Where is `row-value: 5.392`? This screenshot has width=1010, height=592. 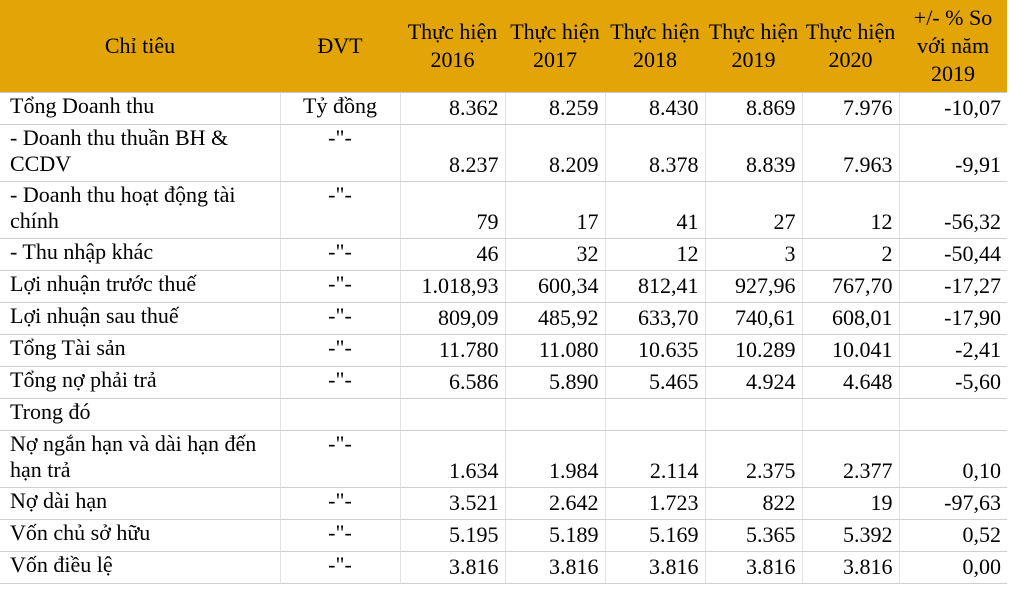 row-value: 5.392 is located at coordinates (851, 535).